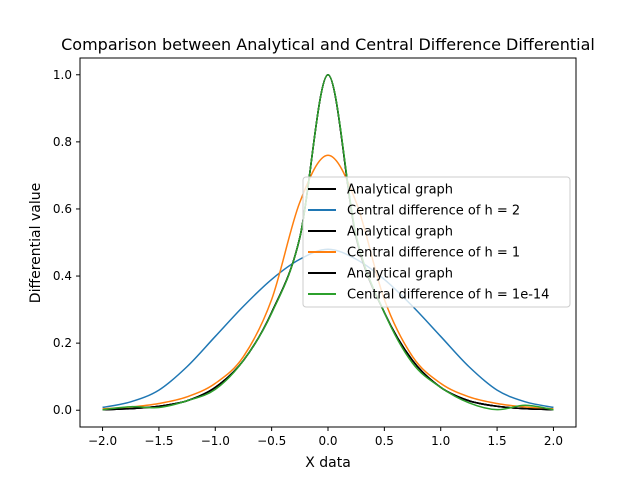 The height and width of the screenshot is (480, 640). Describe the element at coordinates (433, 253) in the screenshot. I see `legend-entry-label: Central difference of h = 1` at that location.